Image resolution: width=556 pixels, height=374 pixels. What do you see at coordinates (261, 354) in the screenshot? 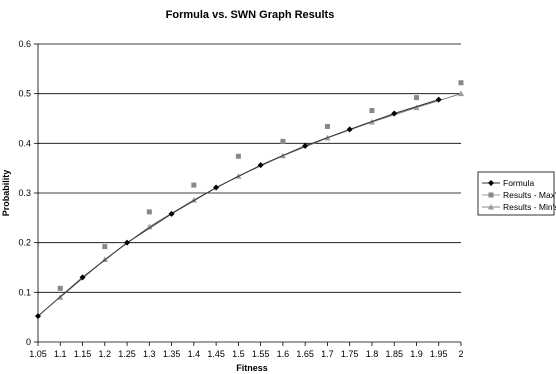
I see `x-tick-label: 1.55` at bounding box center [261, 354].